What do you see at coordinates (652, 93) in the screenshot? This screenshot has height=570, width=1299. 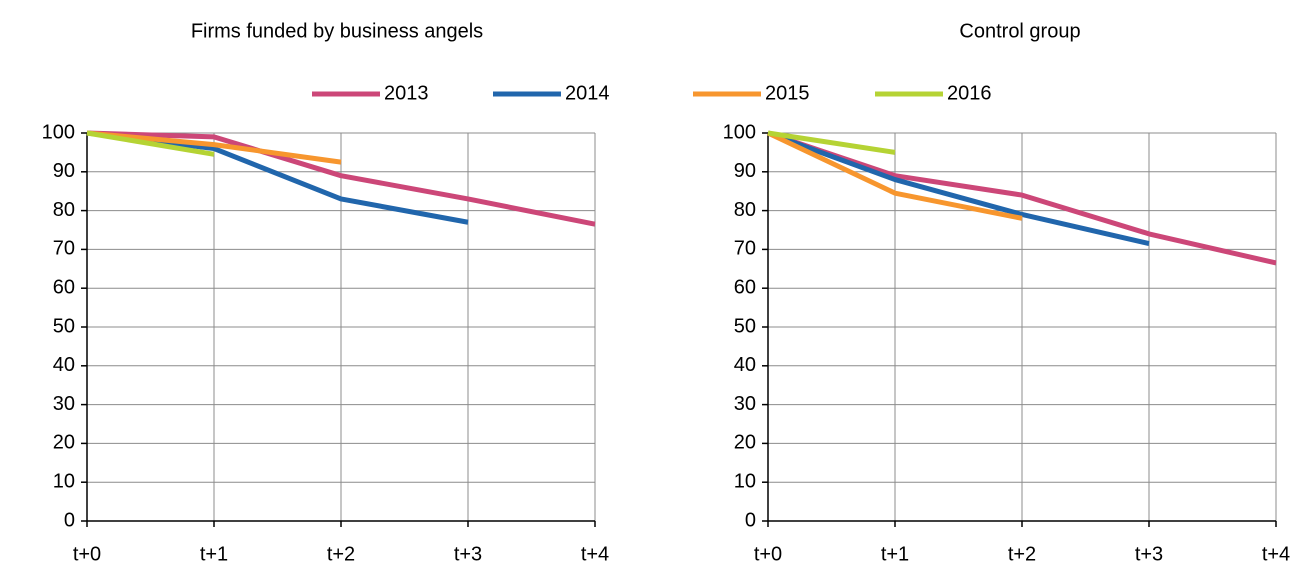 I see `legend: 2013 2014 2015 2016` at bounding box center [652, 93].